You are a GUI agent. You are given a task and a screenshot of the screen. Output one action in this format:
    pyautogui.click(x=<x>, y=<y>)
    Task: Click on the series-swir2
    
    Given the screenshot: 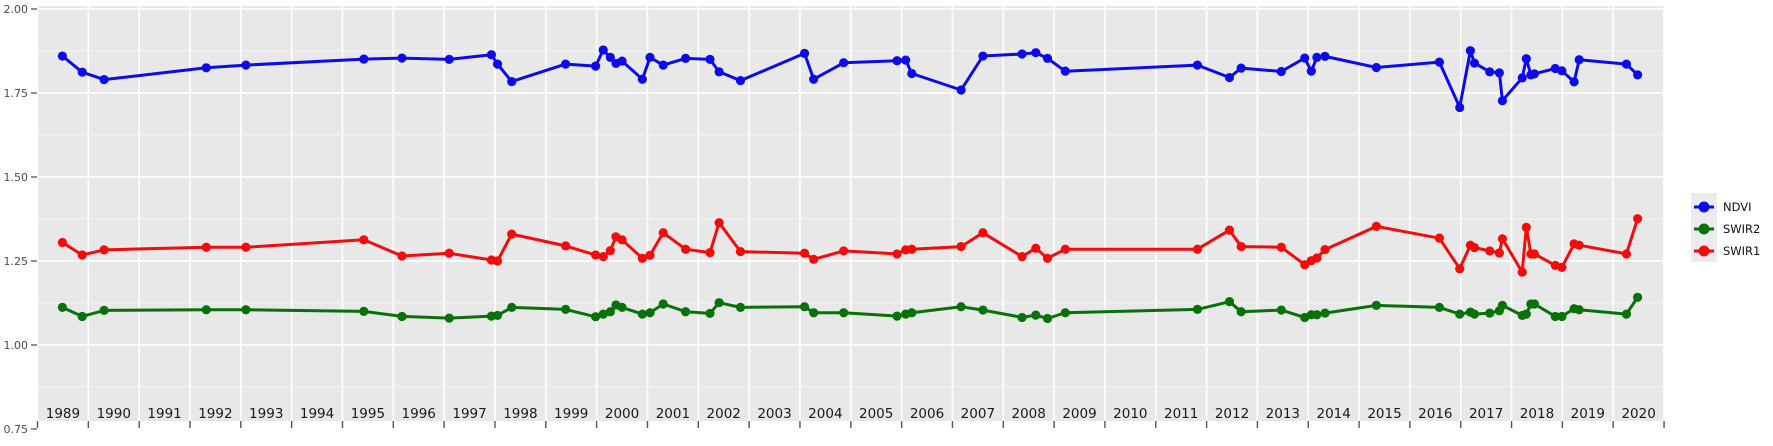 What is the action you would take?
    pyautogui.click(x=850, y=308)
    